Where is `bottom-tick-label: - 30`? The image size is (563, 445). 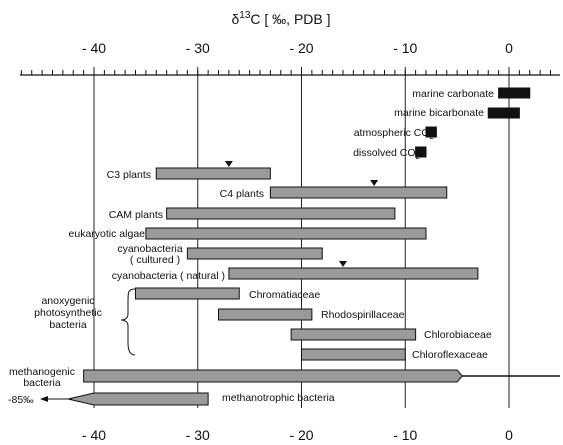 bottom-tick-label: - 30 is located at coordinates (198, 435).